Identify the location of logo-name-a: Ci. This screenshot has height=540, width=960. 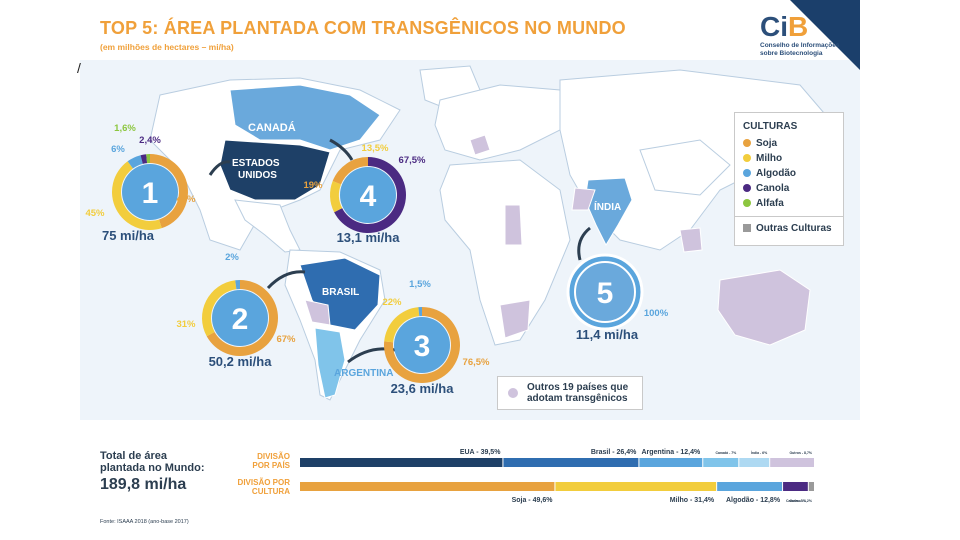
(774, 26).